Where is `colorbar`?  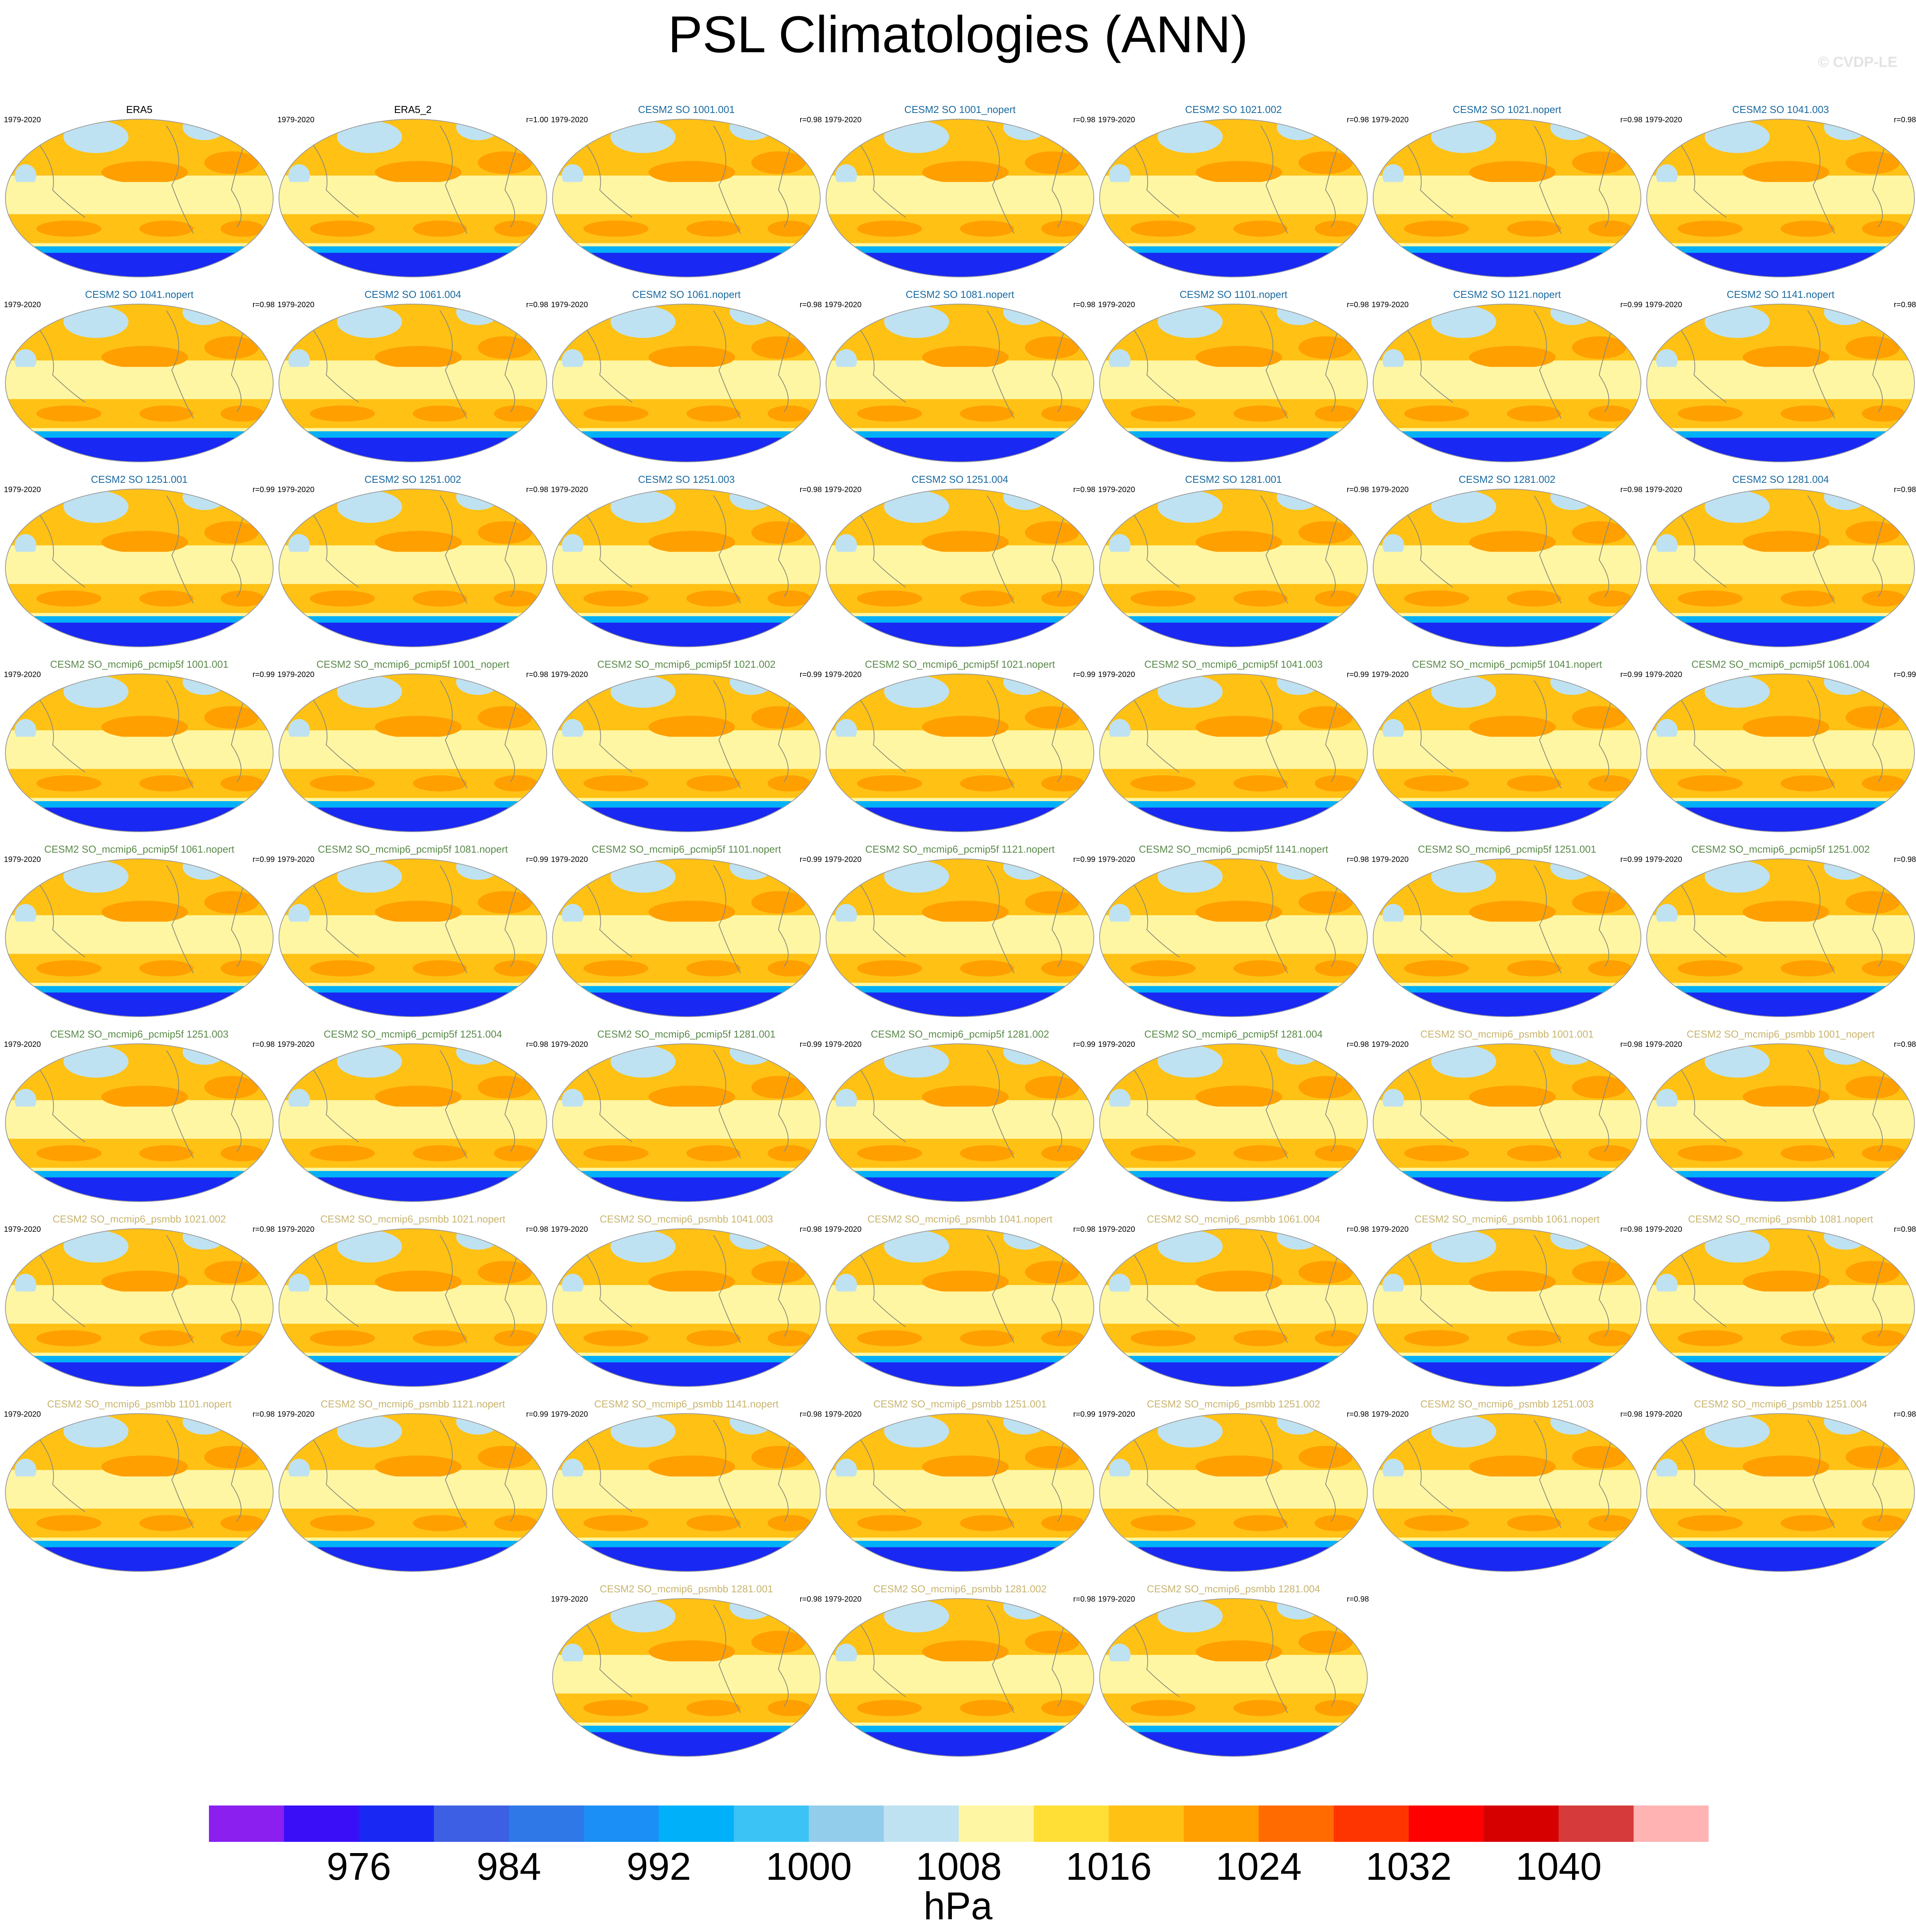 colorbar is located at coordinates (959, 1823).